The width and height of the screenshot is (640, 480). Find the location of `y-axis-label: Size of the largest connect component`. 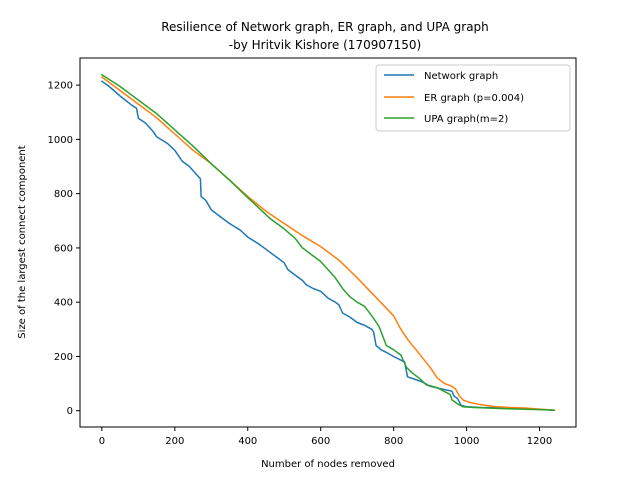

y-axis-label: Size of the largest connect component is located at coordinates (22, 241).